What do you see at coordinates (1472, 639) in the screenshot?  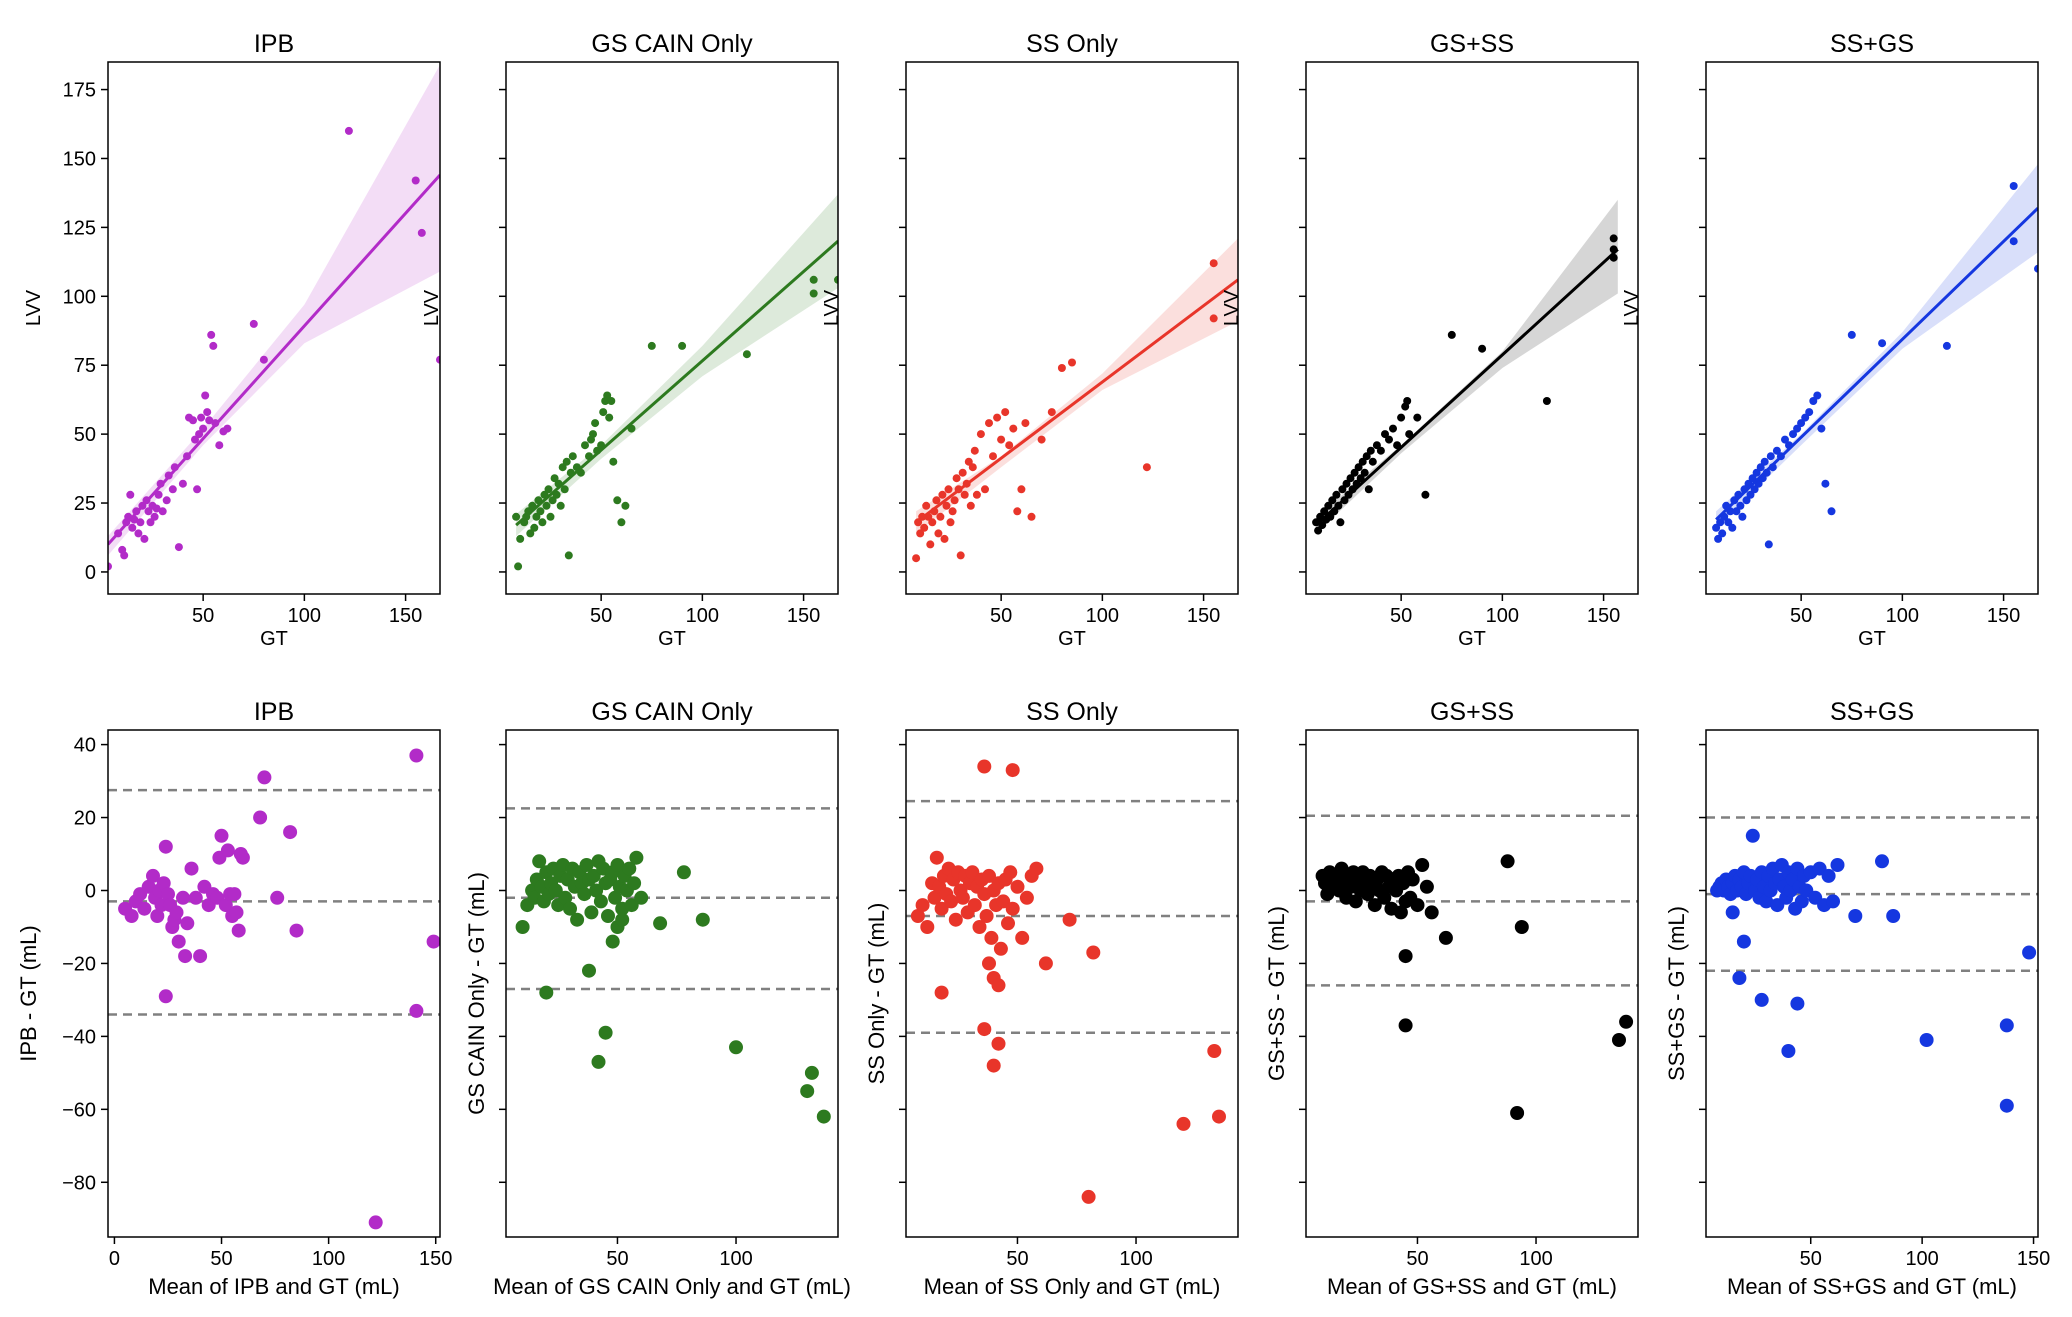 I see `x-axis-label: GT` at bounding box center [1472, 639].